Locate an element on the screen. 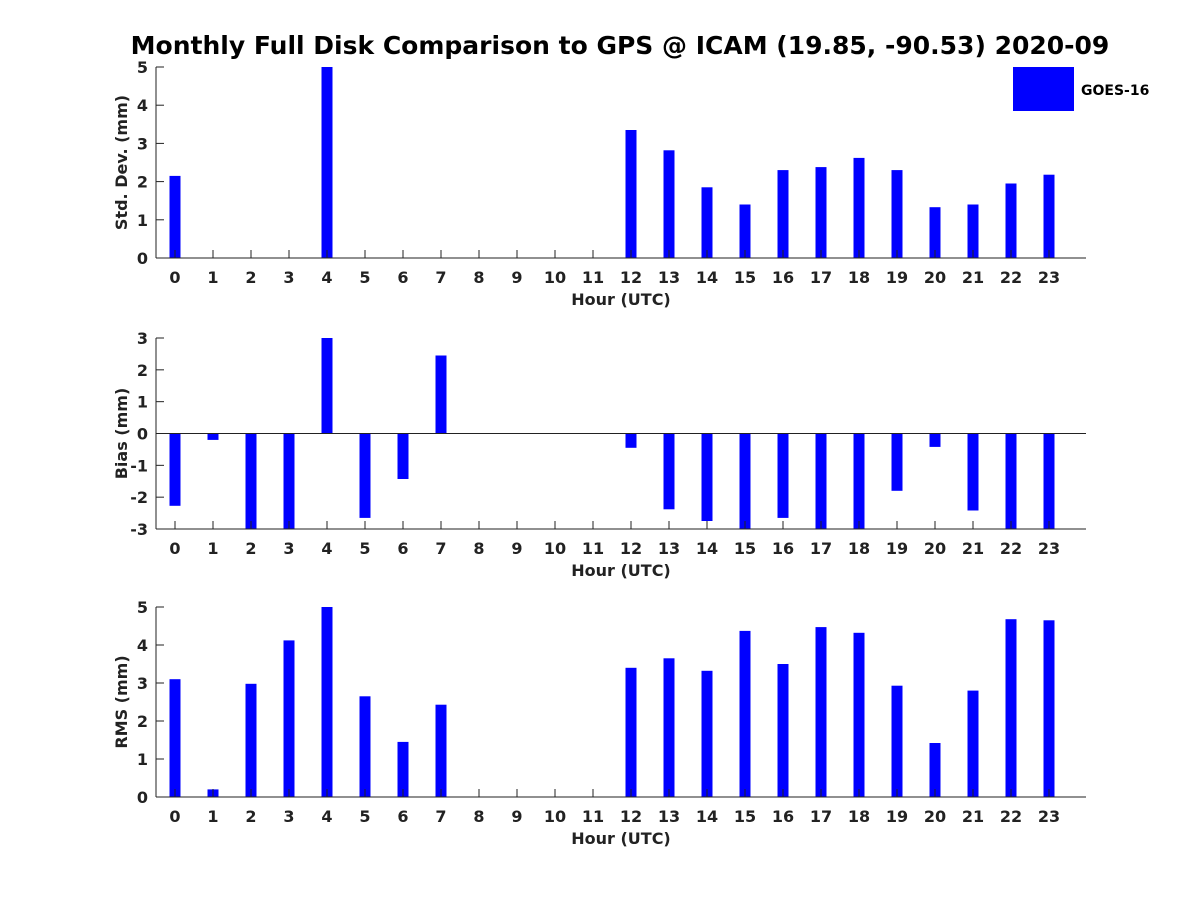 The width and height of the screenshot is (1200, 900). y-axis-label: RMS (mm) is located at coordinates (121, 701).